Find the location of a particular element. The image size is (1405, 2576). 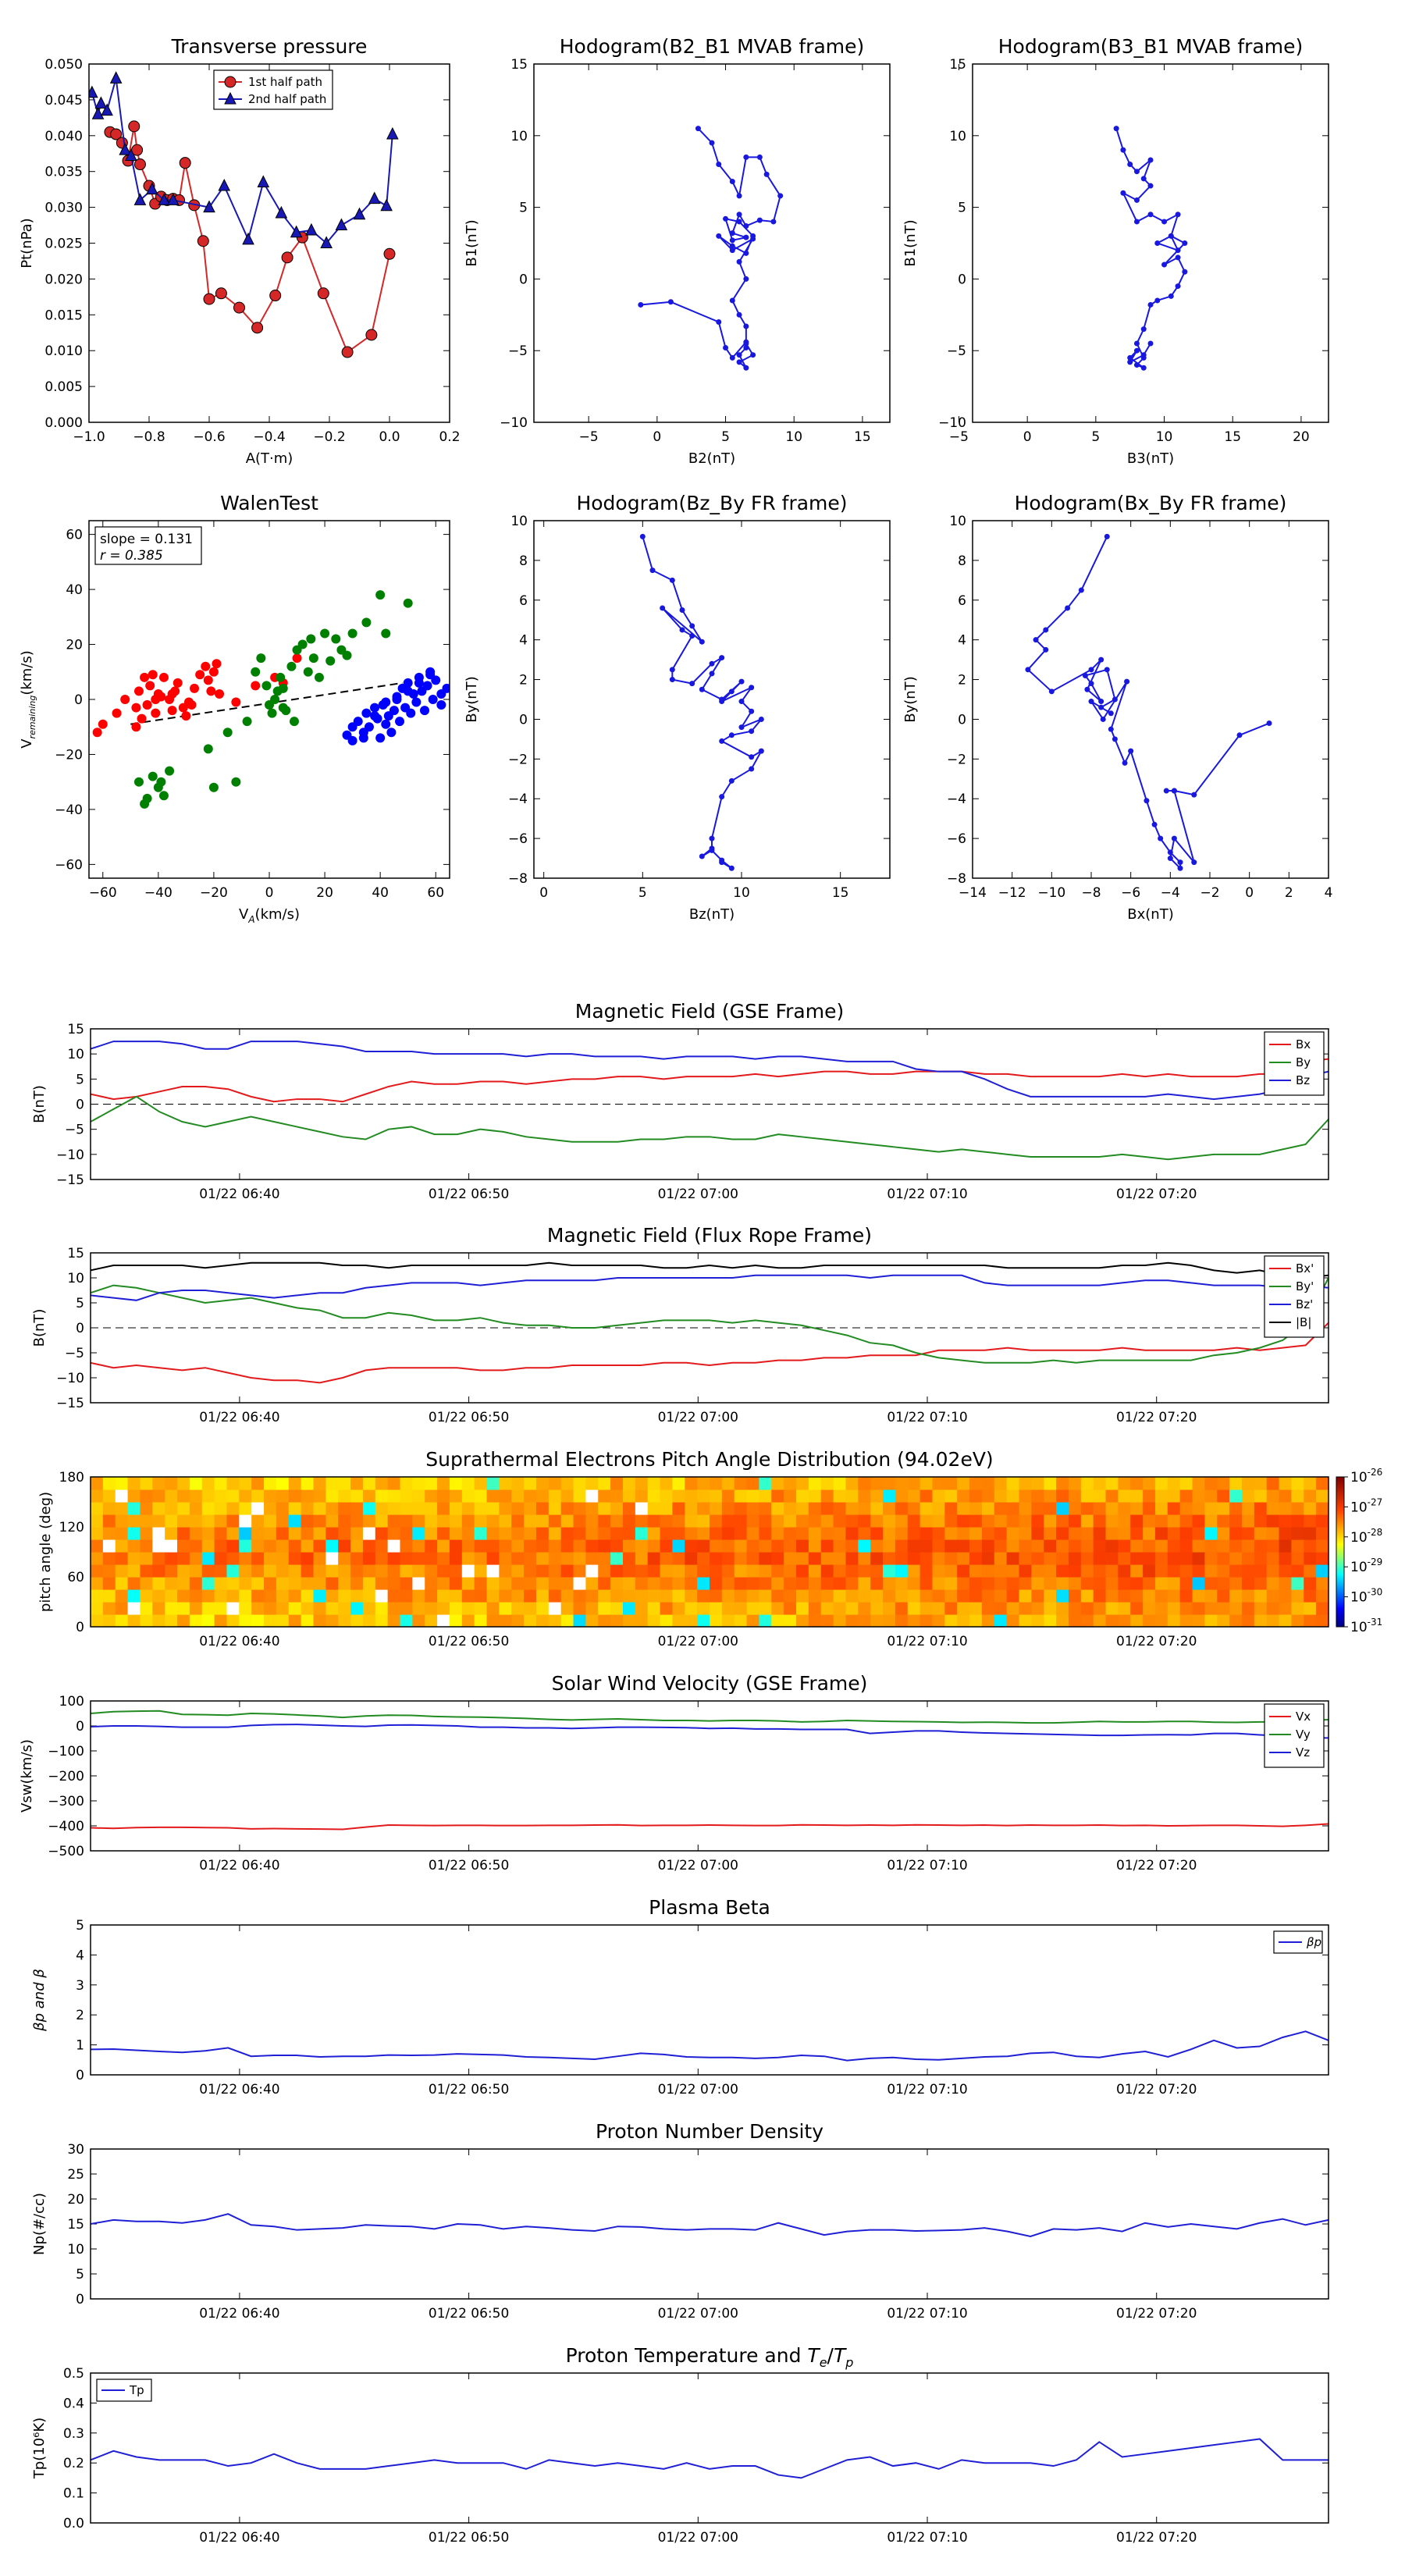

legend-label: Vx is located at coordinates (1303, 1717).